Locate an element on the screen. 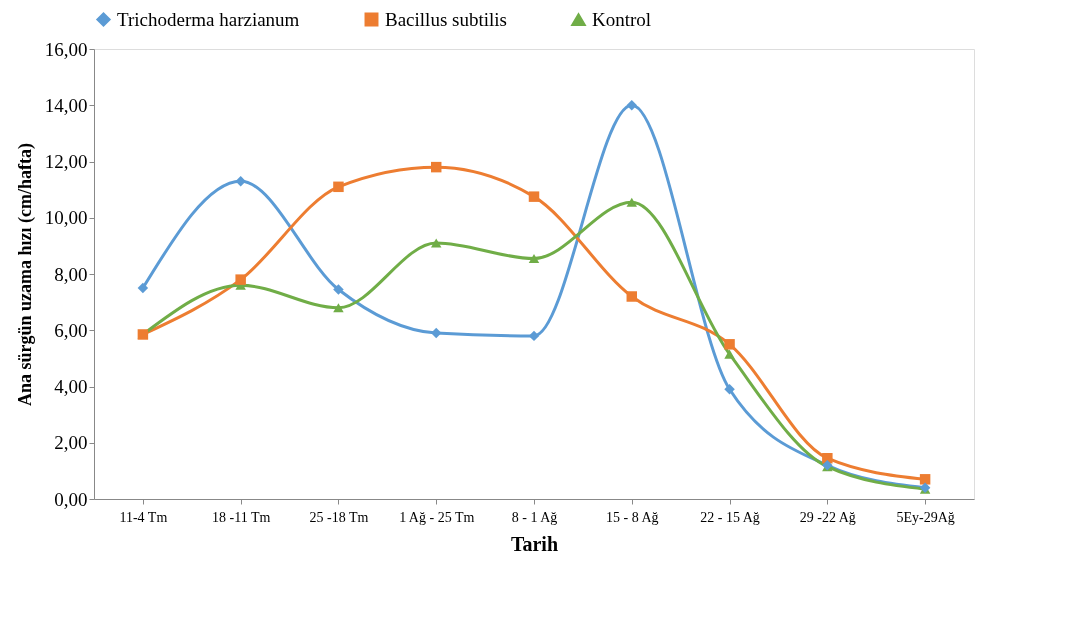  legend-label: Trichoderma harzianum is located at coordinates (208, 19).